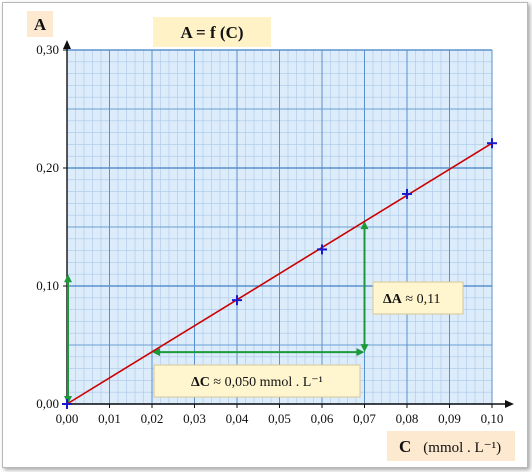 The image size is (532, 472). I want to click on x-tick-label: 0,08, so click(407, 418).